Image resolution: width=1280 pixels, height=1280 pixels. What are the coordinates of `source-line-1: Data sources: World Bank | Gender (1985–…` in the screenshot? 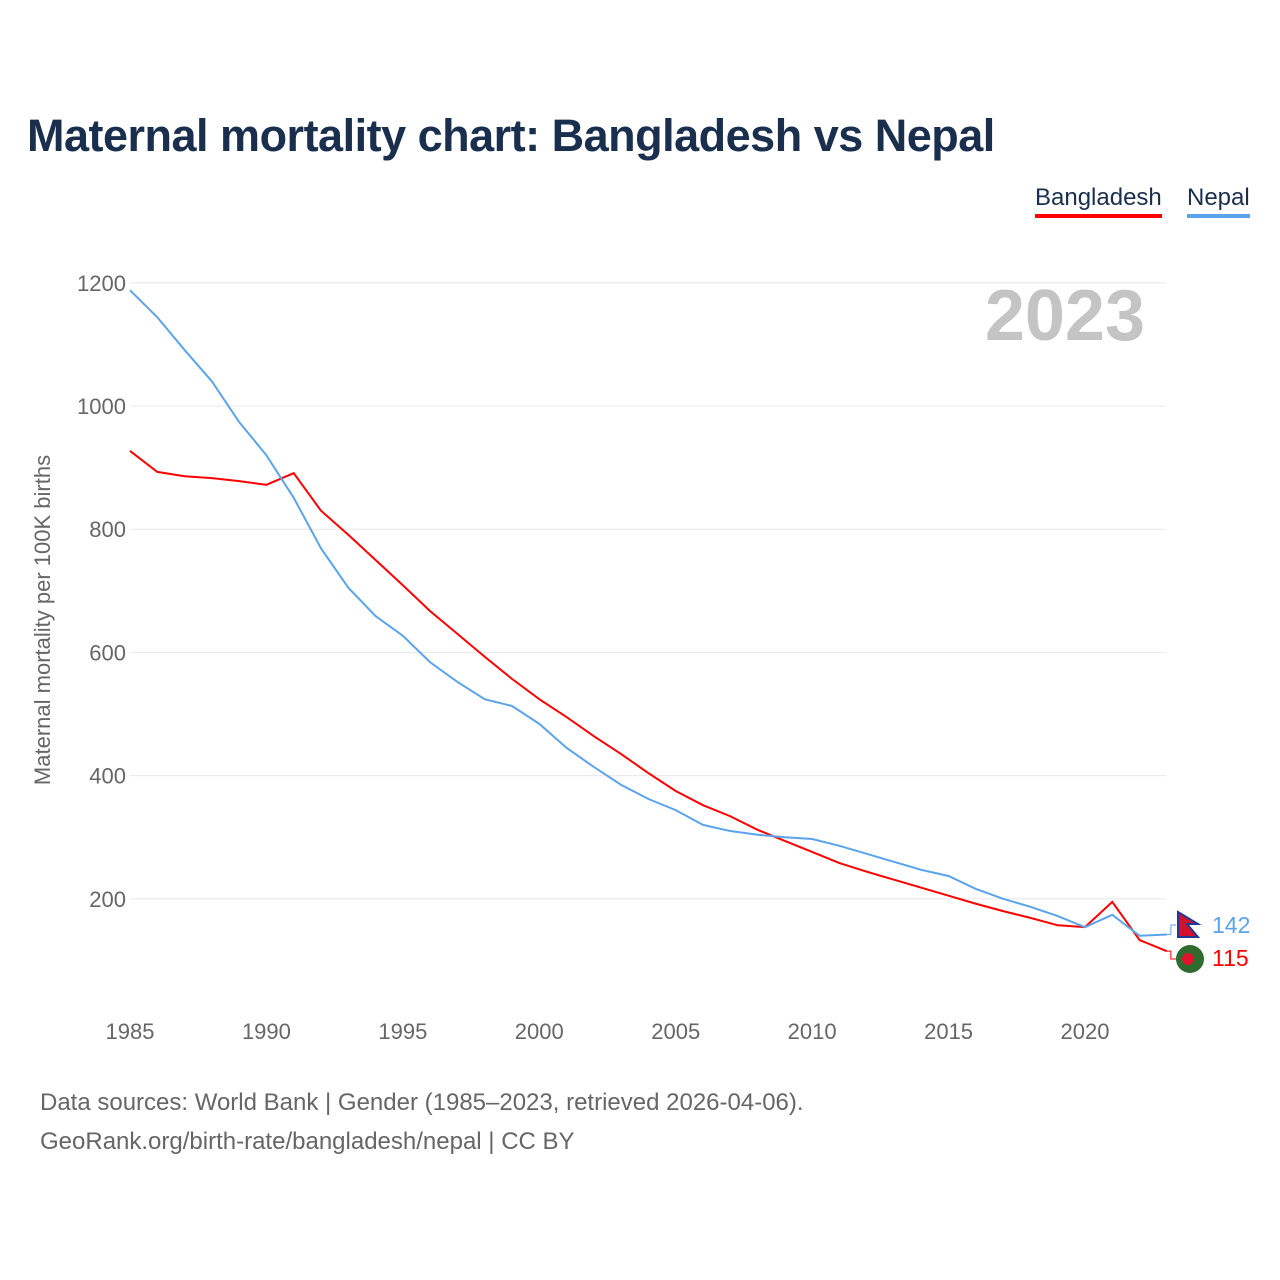 It's located at (422, 1102).